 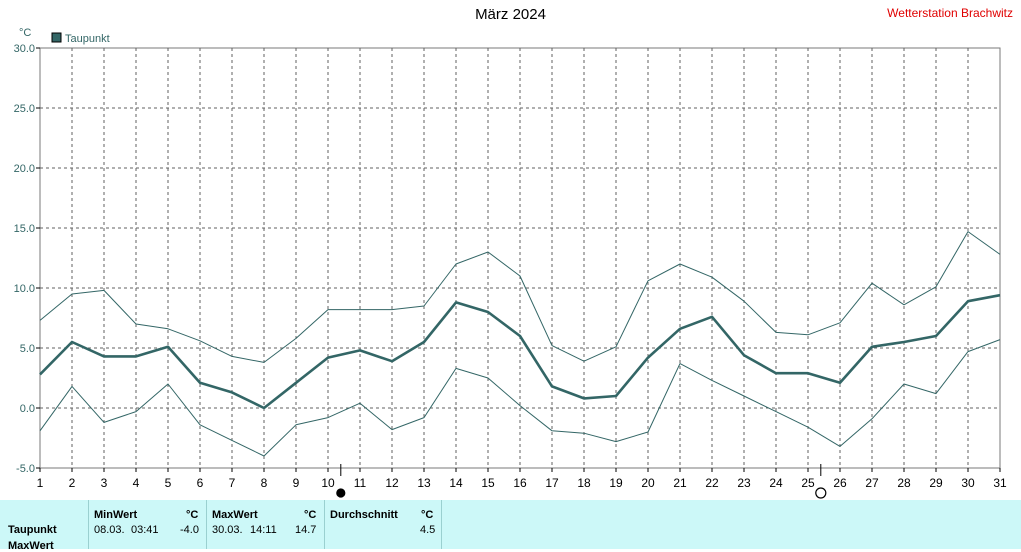 What do you see at coordinates (520, 483) in the screenshot?
I see `x-tick-label: 16` at bounding box center [520, 483].